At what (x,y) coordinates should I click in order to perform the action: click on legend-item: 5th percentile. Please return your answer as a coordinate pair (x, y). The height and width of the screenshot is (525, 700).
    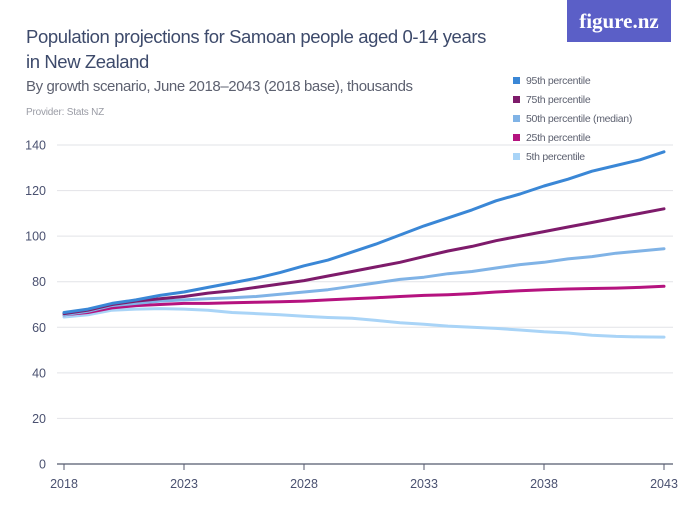
    Looking at the image, I should click on (572, 156).